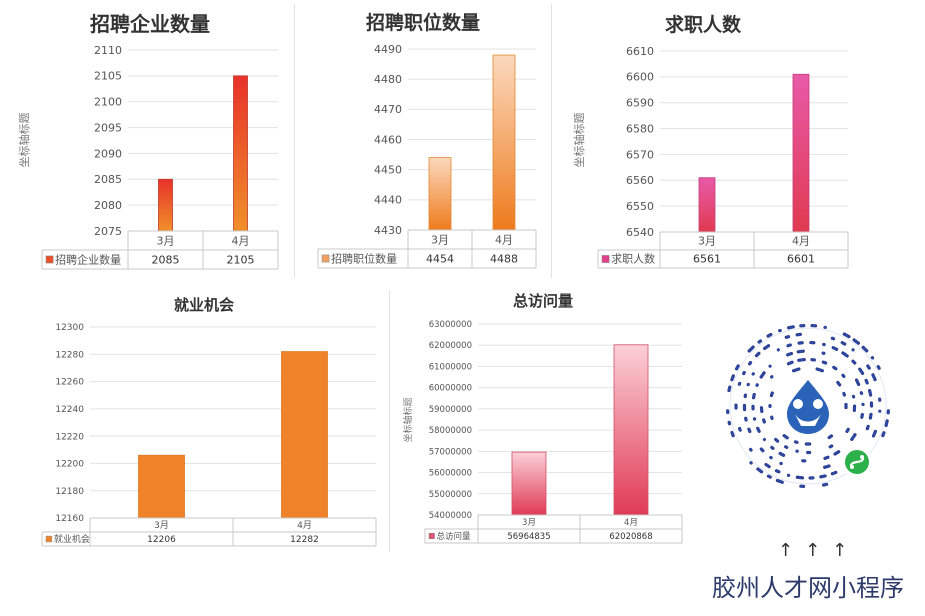 Image resolution: width=925 pixels, height=616 pixels. I want to click on table-value: 4488, so click(504, 258).